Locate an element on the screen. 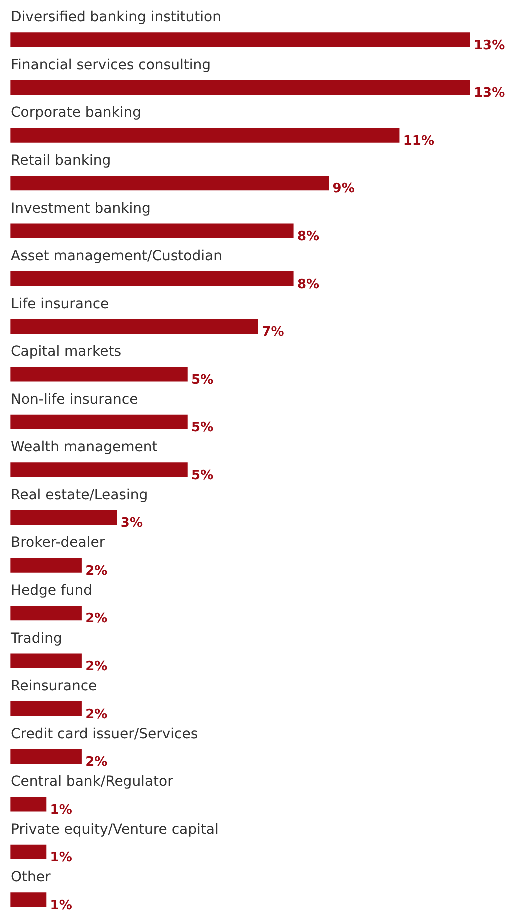 This screenshot has width=509, height=916. y-tick-label: Non-life insurance is located at coordinates (74, 400).